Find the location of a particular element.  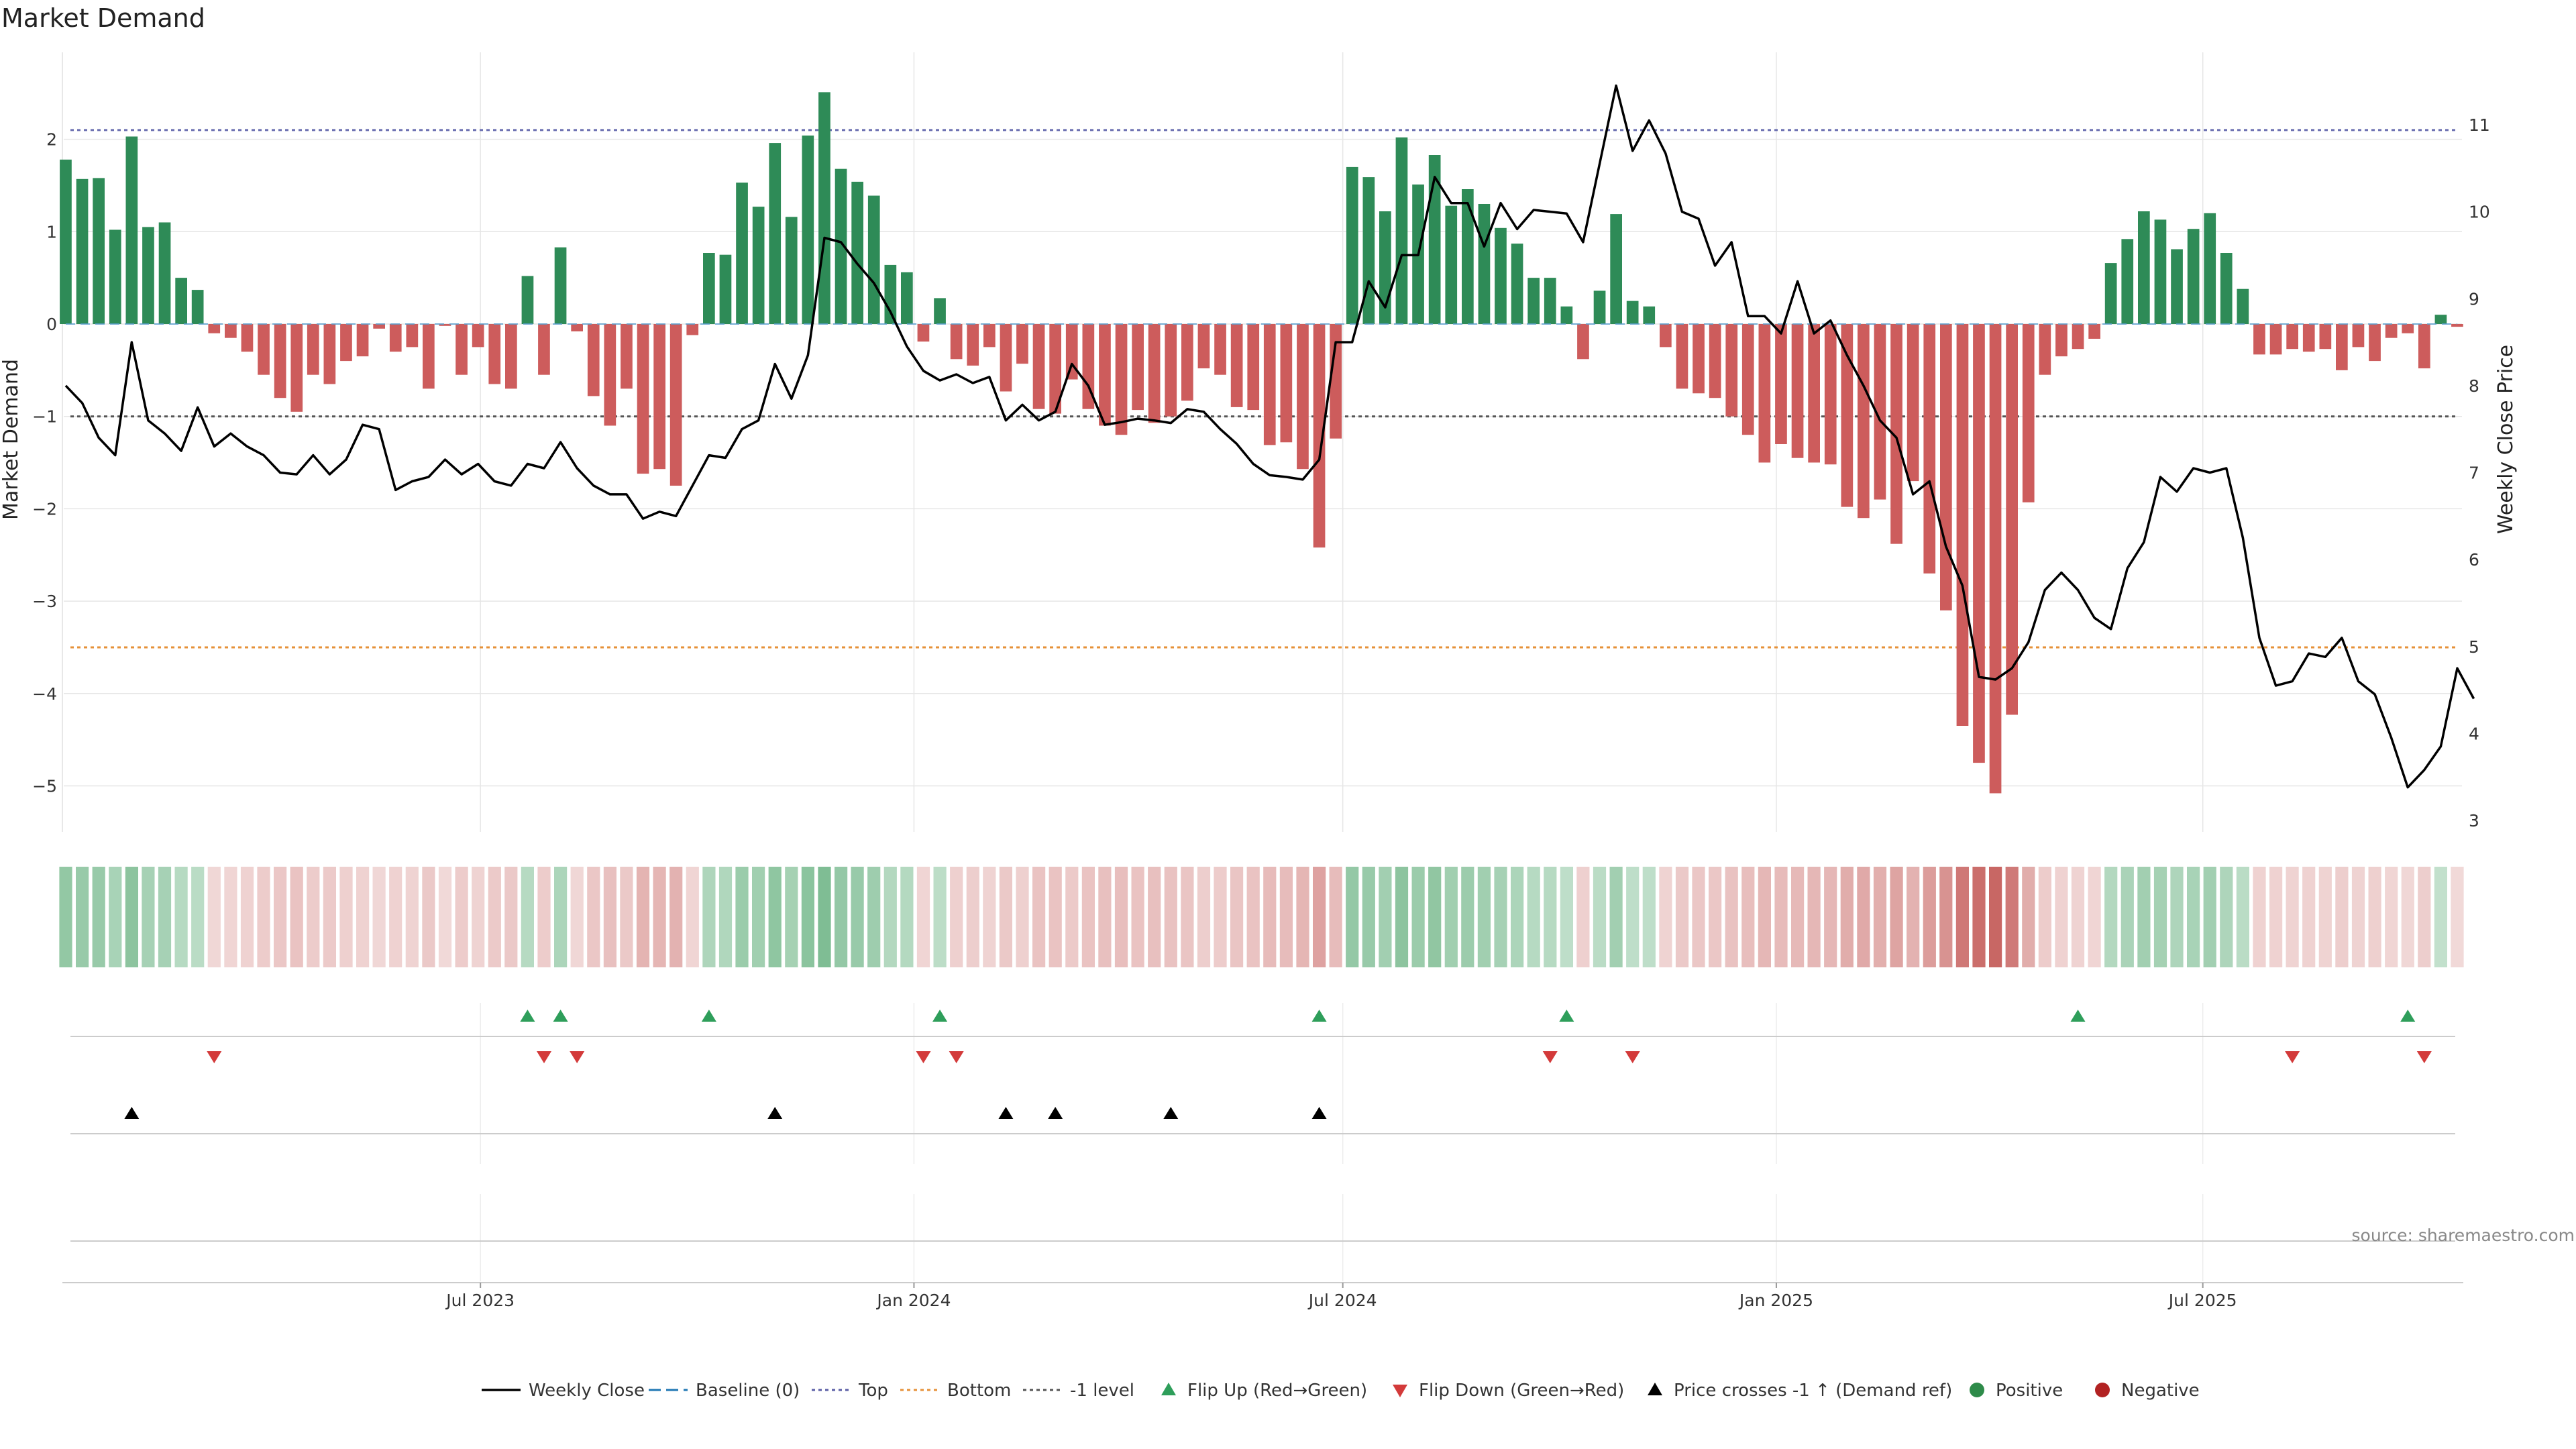

flip-down-marker is located at coordinates (577, 1057).